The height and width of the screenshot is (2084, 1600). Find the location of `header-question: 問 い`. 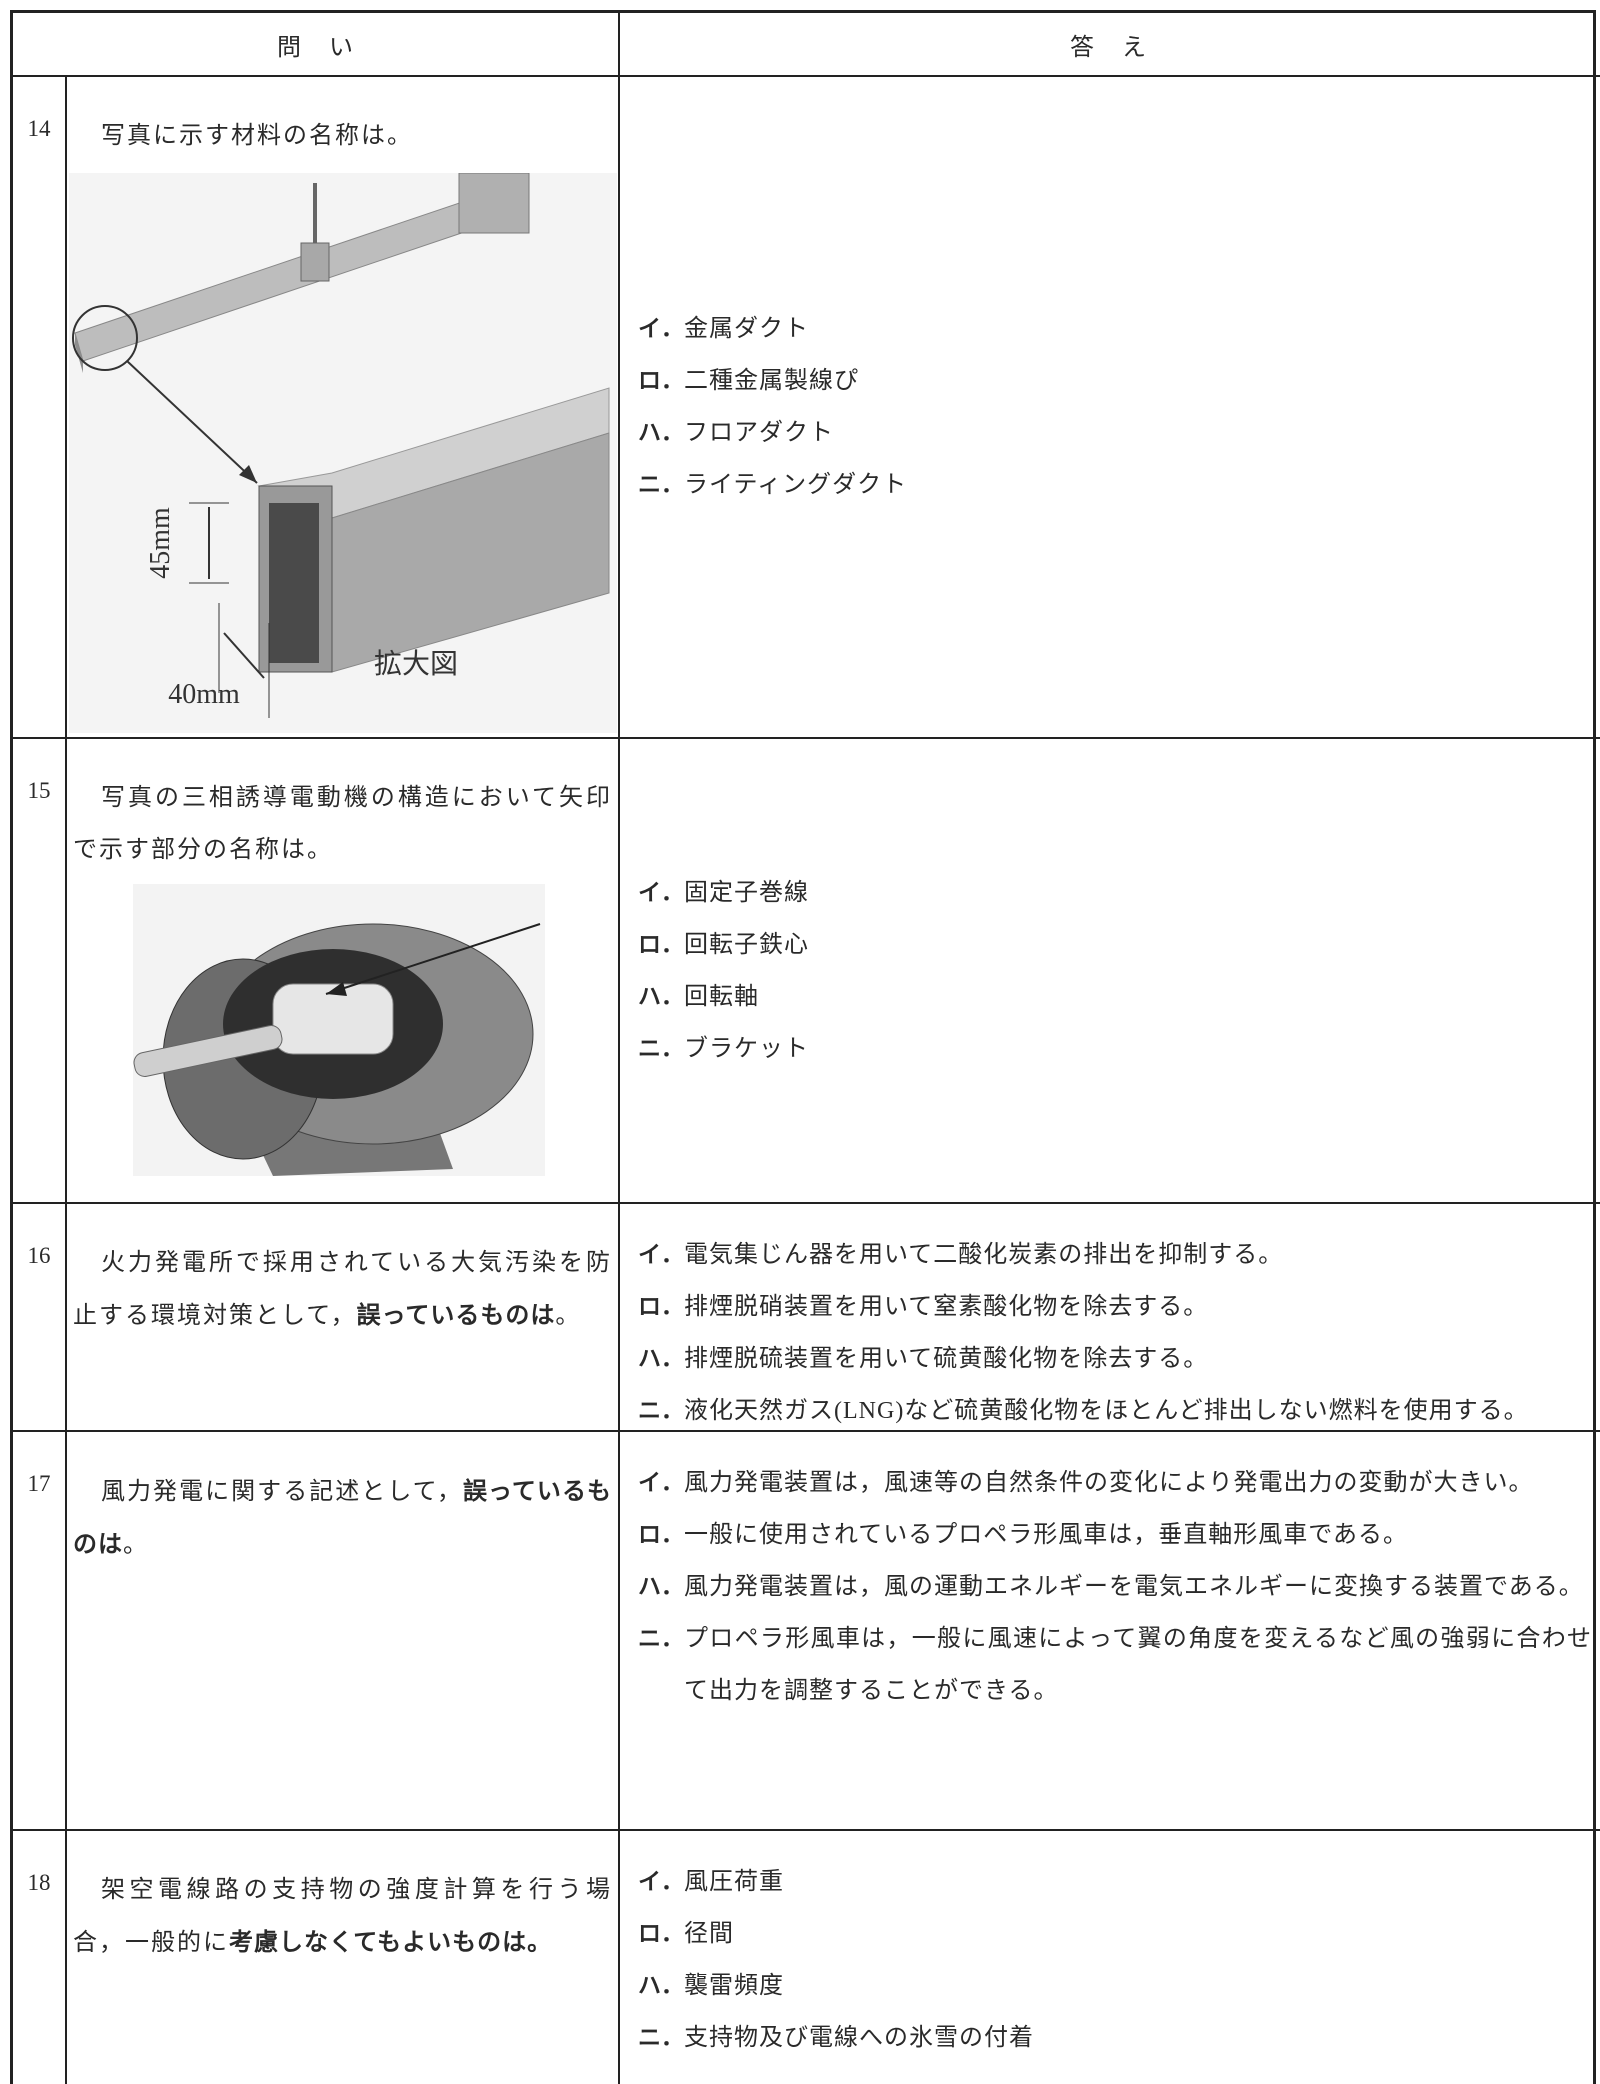

header-question: 問 い is located at coordinates (316, 48).